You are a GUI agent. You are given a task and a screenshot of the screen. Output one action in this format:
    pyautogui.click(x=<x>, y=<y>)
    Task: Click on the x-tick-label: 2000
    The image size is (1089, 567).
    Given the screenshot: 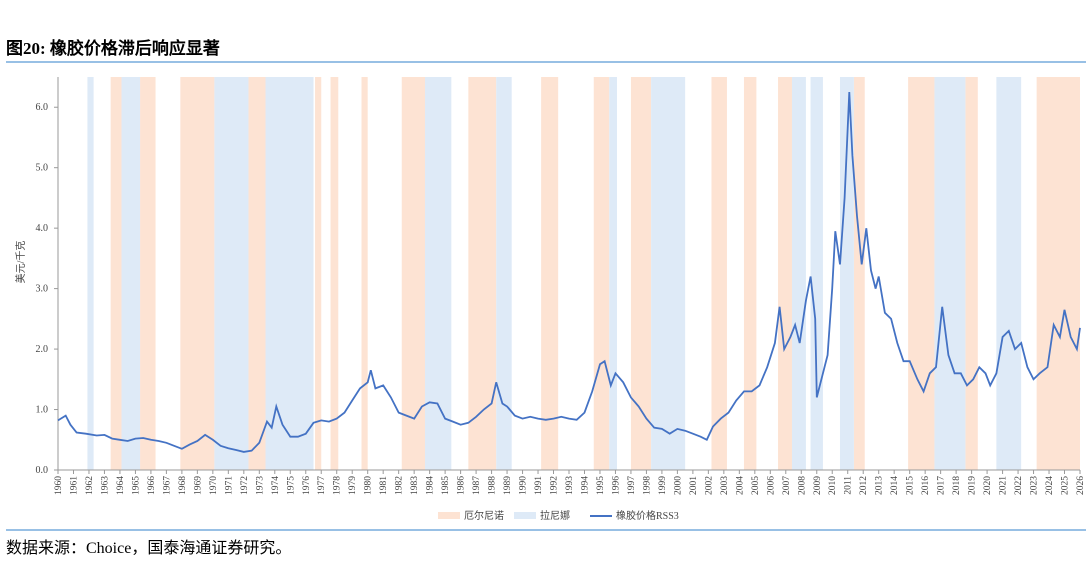 What is the action you would take?
    pyautogui.click(x=678, y=485)
    